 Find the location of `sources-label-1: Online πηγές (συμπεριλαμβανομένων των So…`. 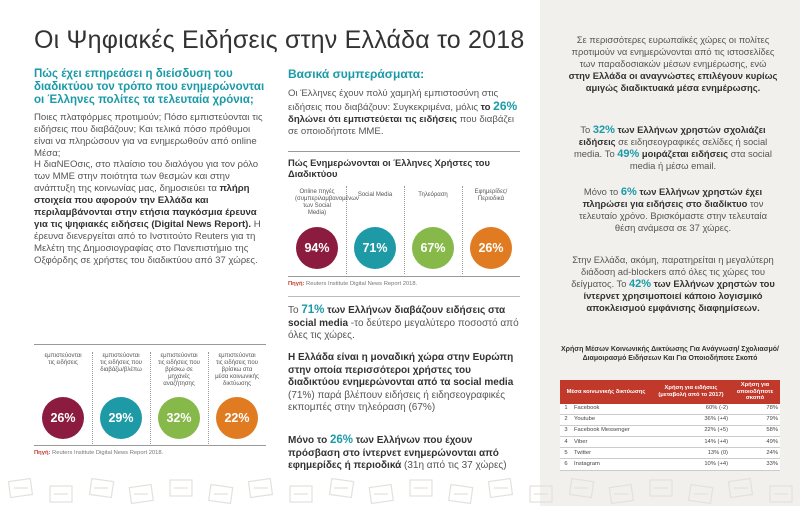

sources-label-1: Online πηγές (συμπεριλαμβανομένων των So… is located at coordinates (327, 202).